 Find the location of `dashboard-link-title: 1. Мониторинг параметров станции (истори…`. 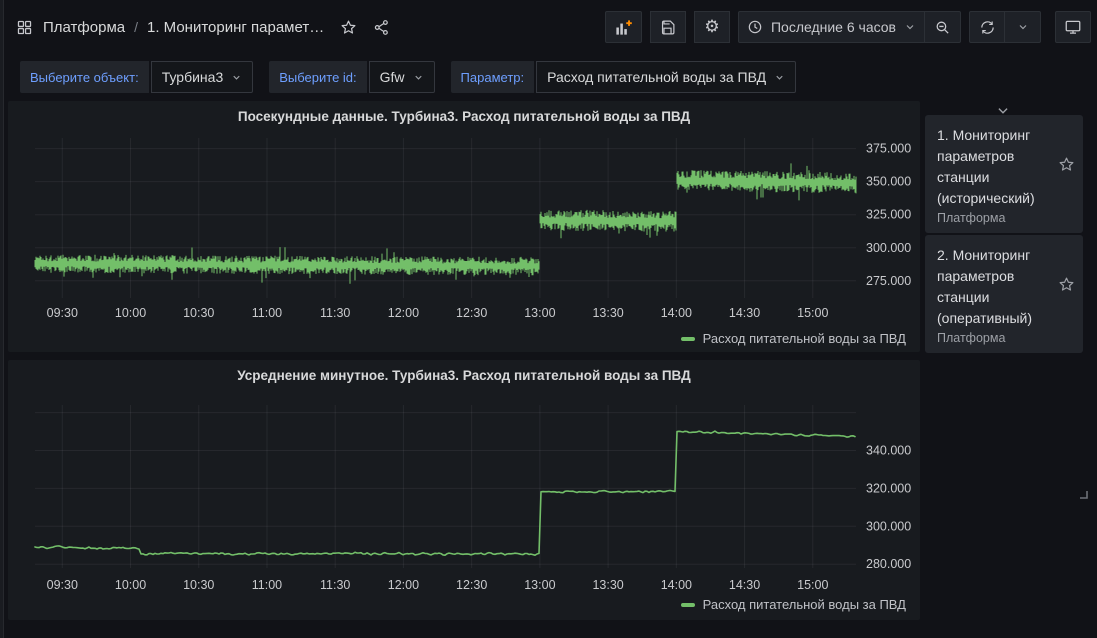

dashboard-link-title: 1. Мониторинг параметров станции (истори… is located at coordinates (986, 166).